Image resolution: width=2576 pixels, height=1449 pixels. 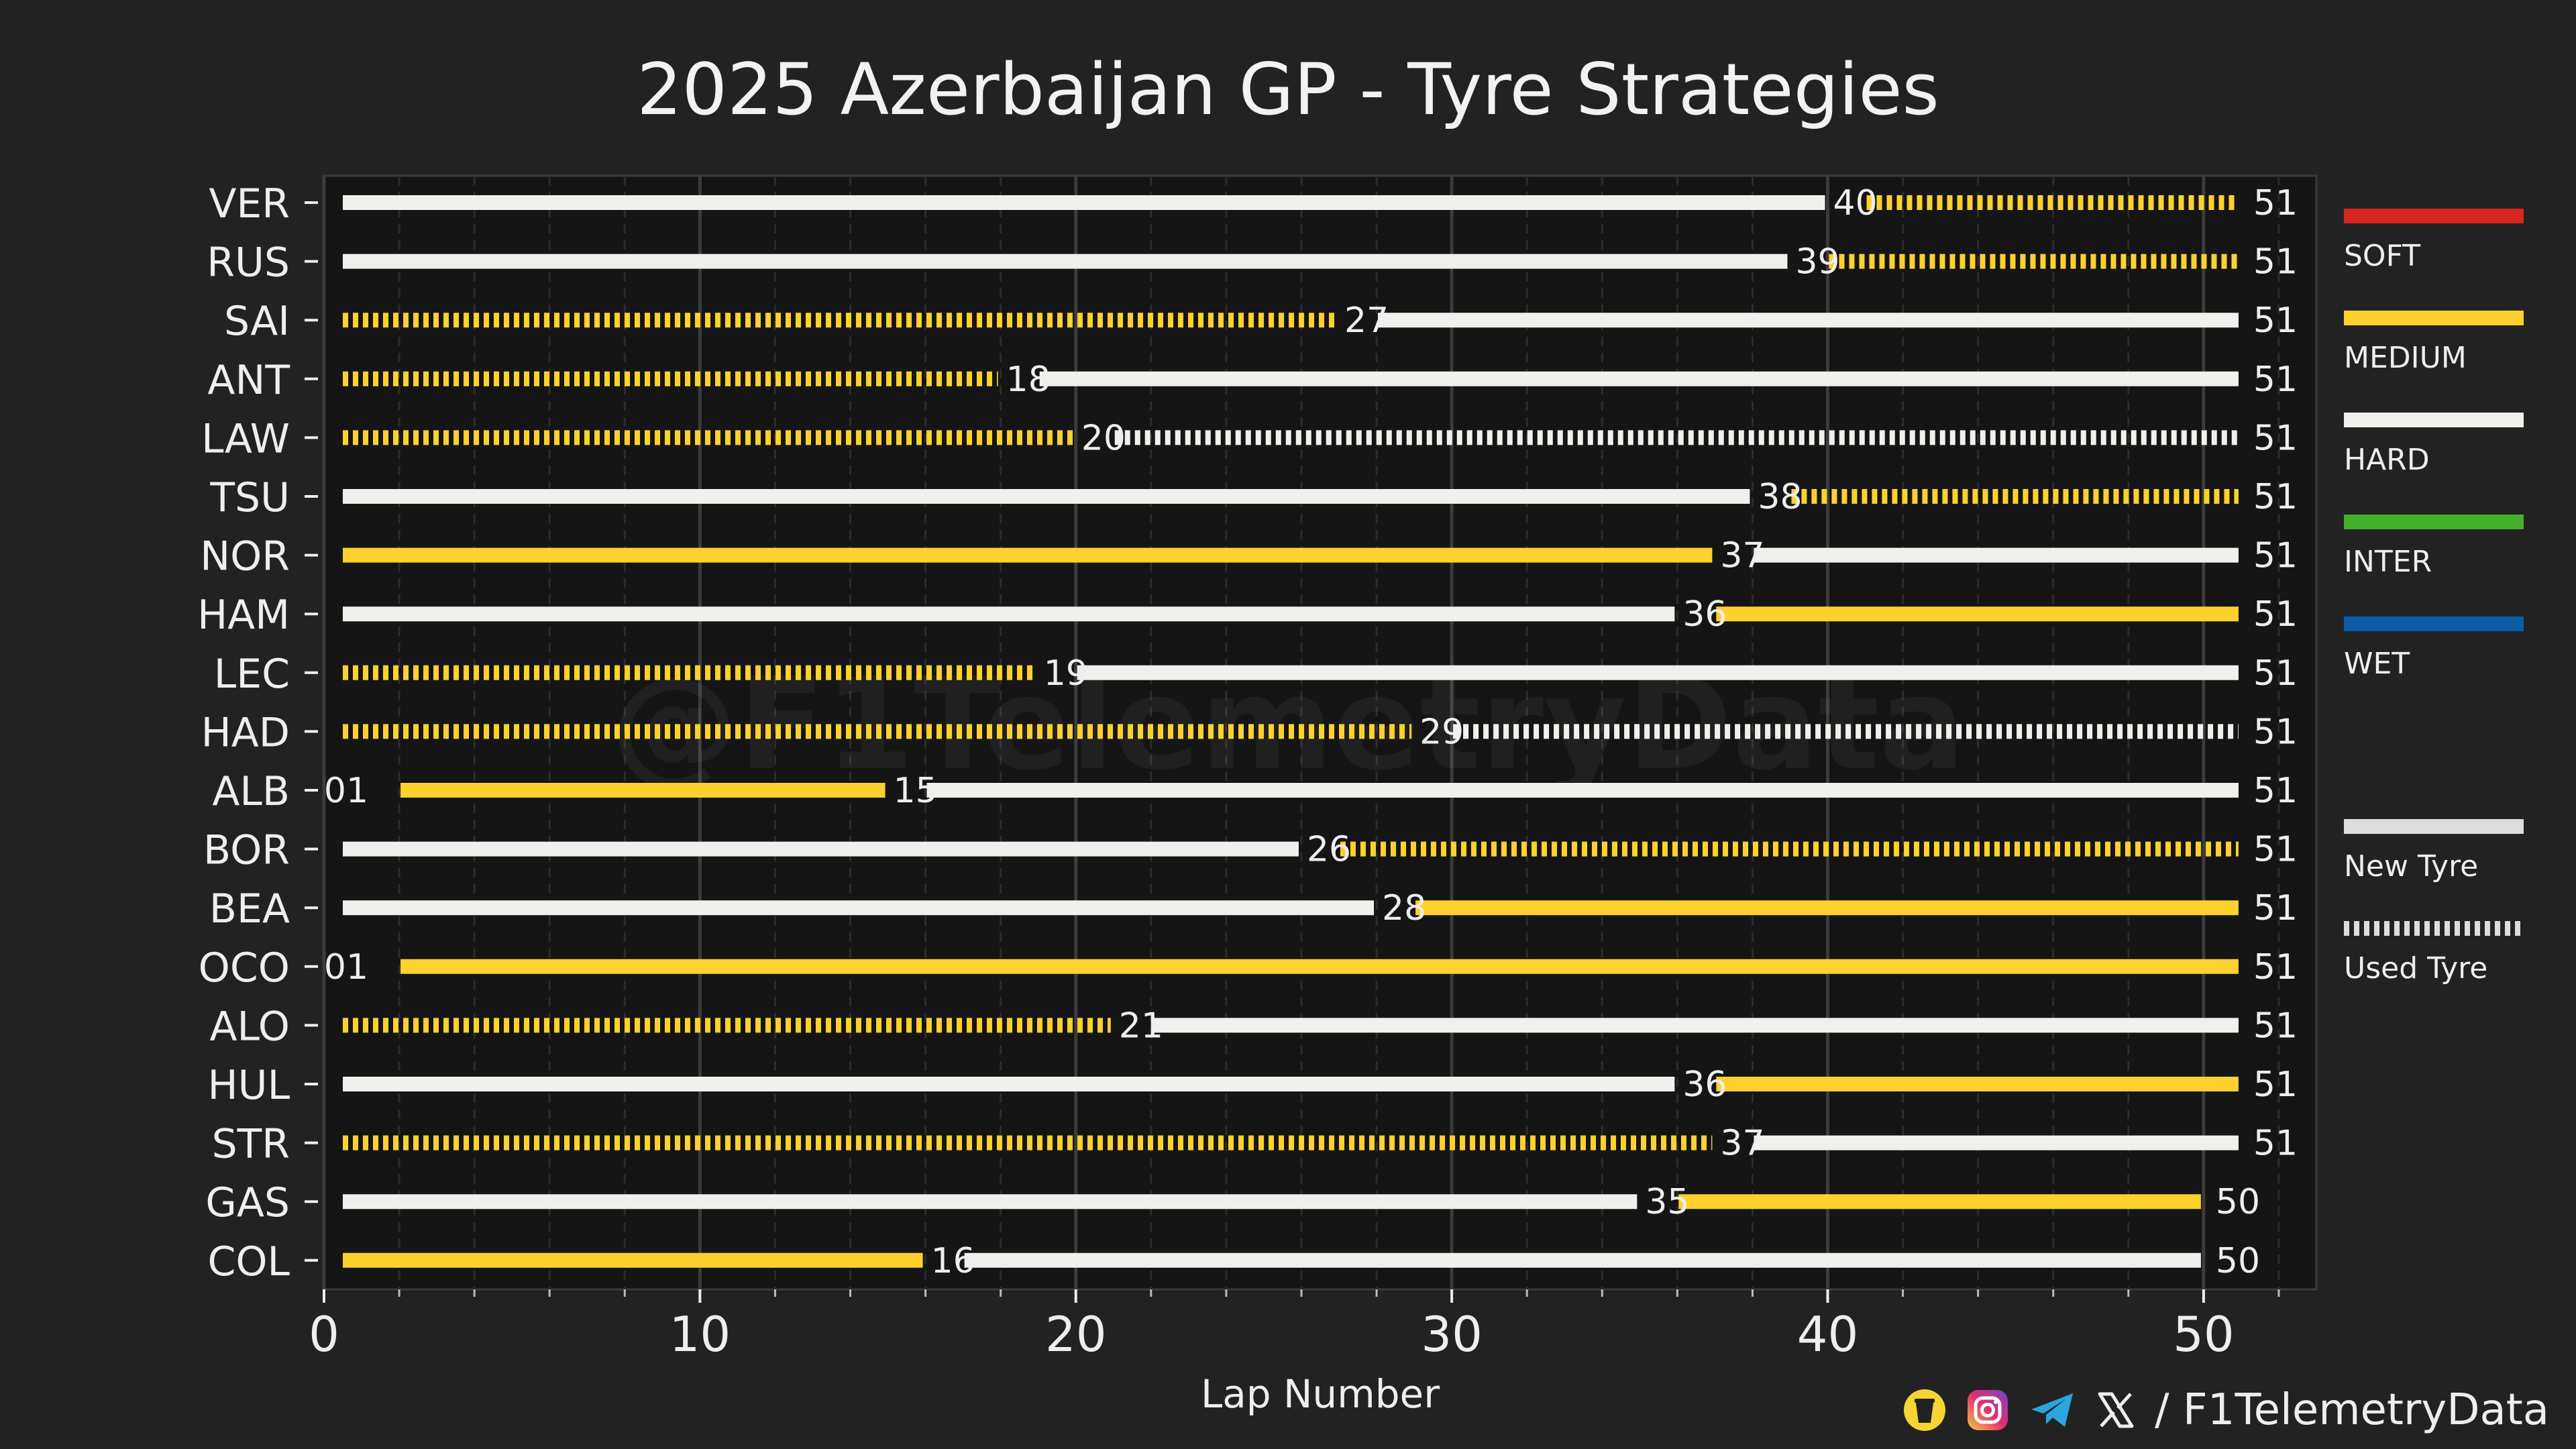 What do you see at coordinates (1817, 262) in the screenshot?
I see `stint-end-label: 39` at bounding box center [1817, 262].